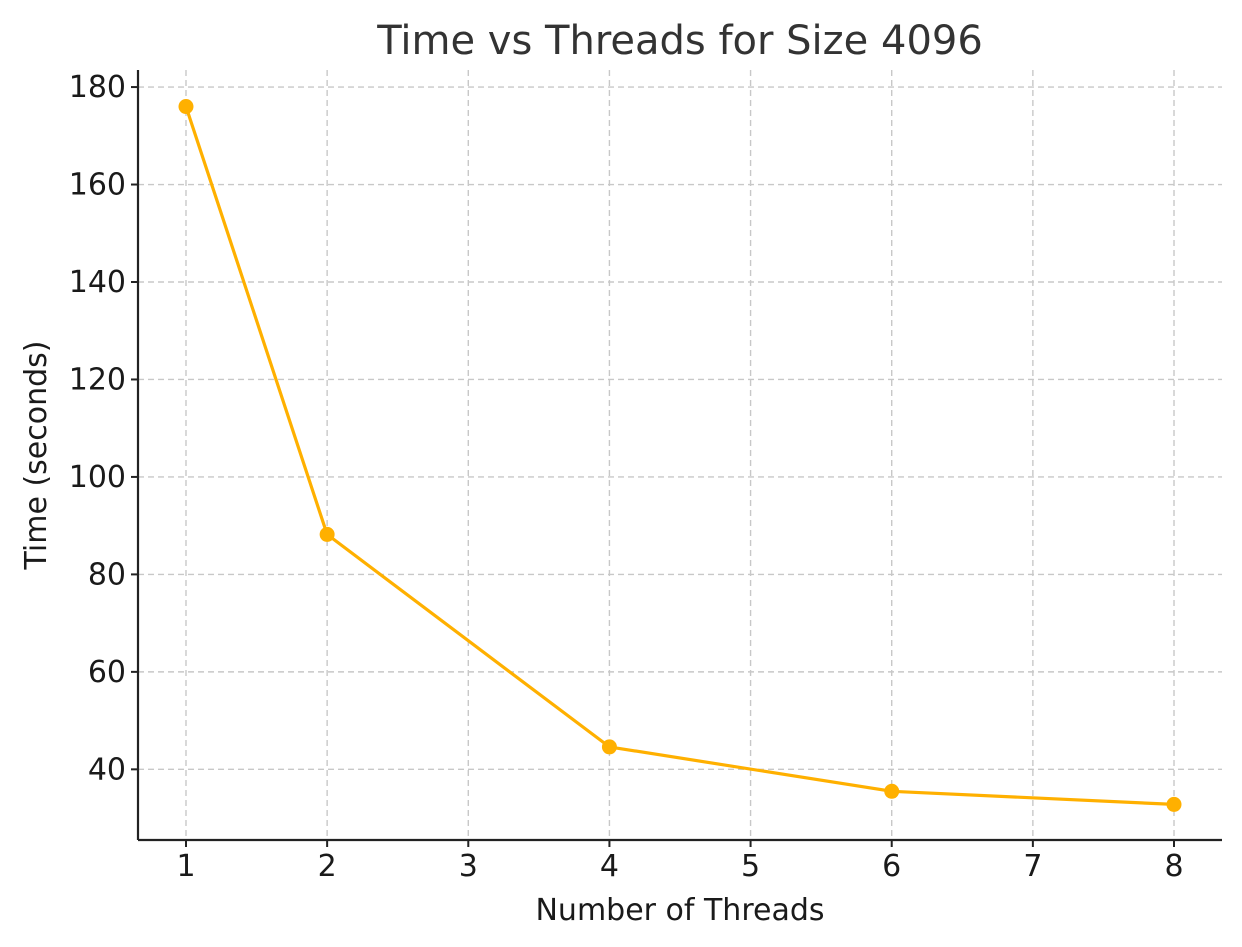 This screenshot has width=1242, height=947. I want to click on y-axis-label: Time (seconds), so click(36, 456).